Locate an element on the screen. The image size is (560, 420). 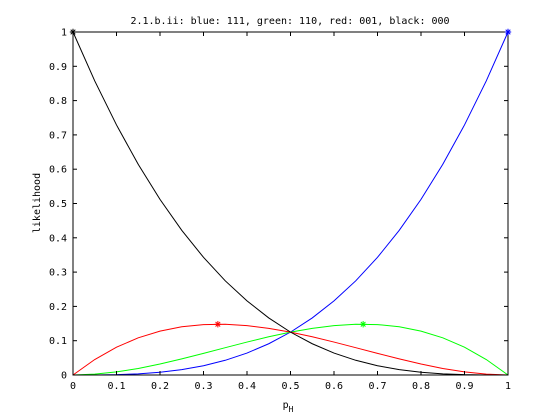
y-tick-label: 0.8 is located at coordinates (58, 101).